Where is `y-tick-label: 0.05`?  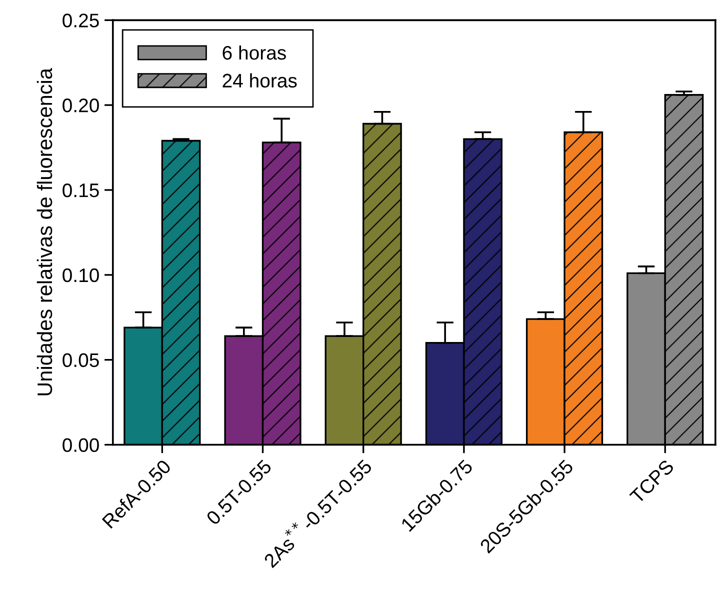 y-tick-label: 0.05 is located at coordinates (80, 360).